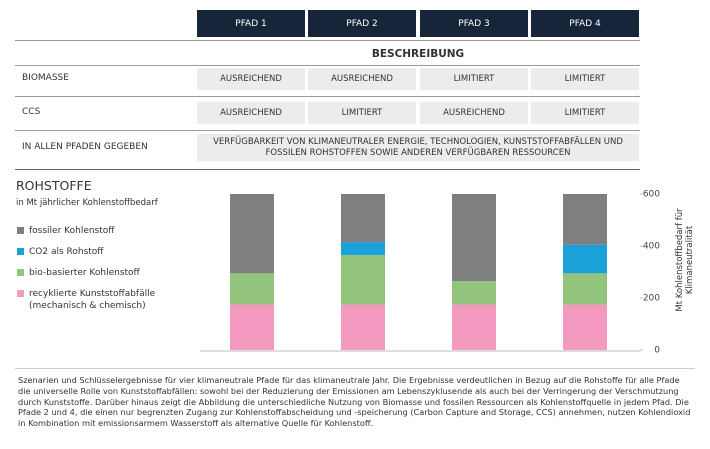 Image resolution: width=710 pixels, height=449 pixels. I want to click on column-header: PFAD 2, so click(362, 23).